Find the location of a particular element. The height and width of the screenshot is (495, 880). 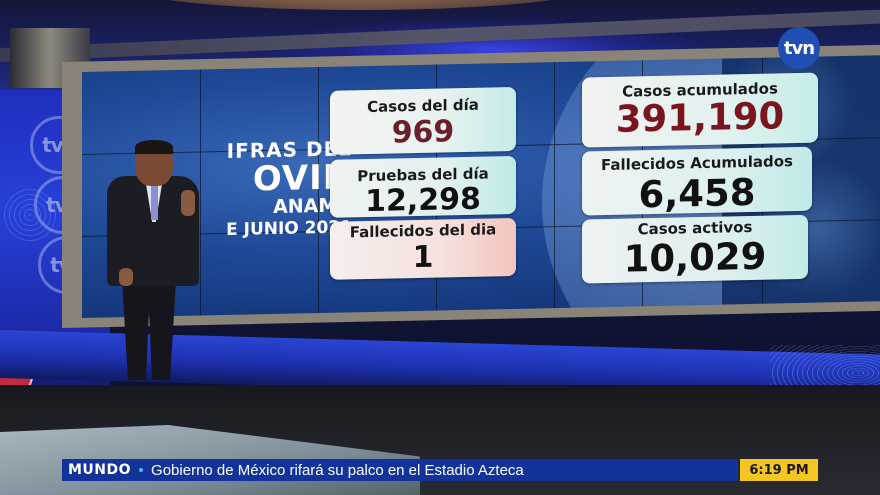

presenter-tie is located at coordinates (154, 201).